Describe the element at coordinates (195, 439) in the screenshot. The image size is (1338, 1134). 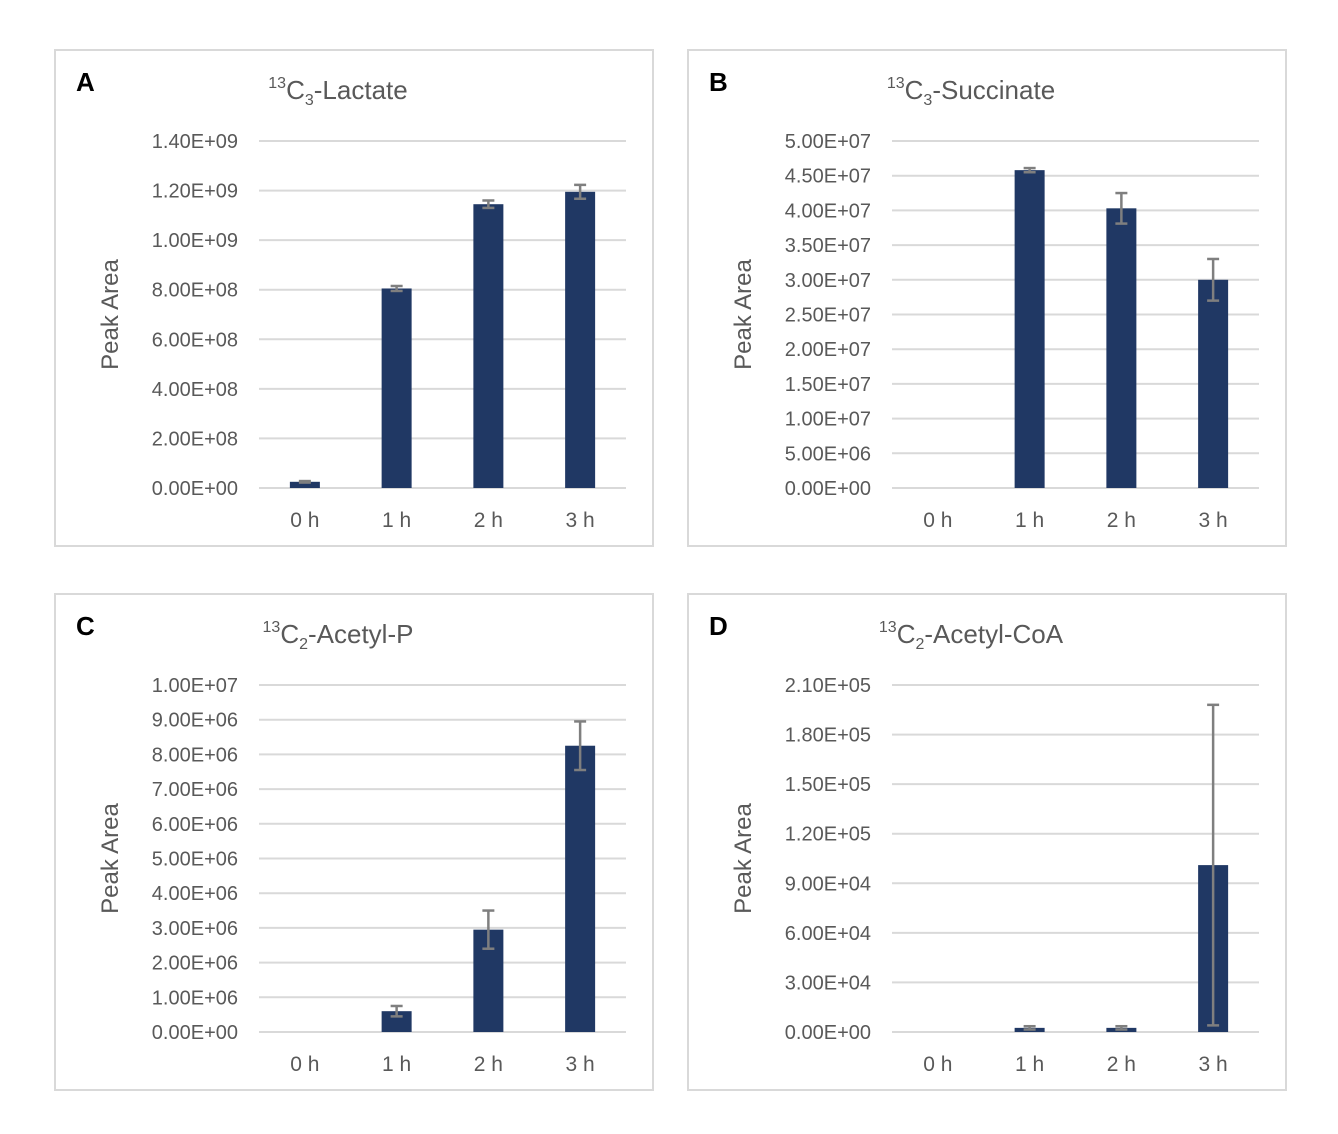
I see `y-tick-label: 2.00E+08` at that location.